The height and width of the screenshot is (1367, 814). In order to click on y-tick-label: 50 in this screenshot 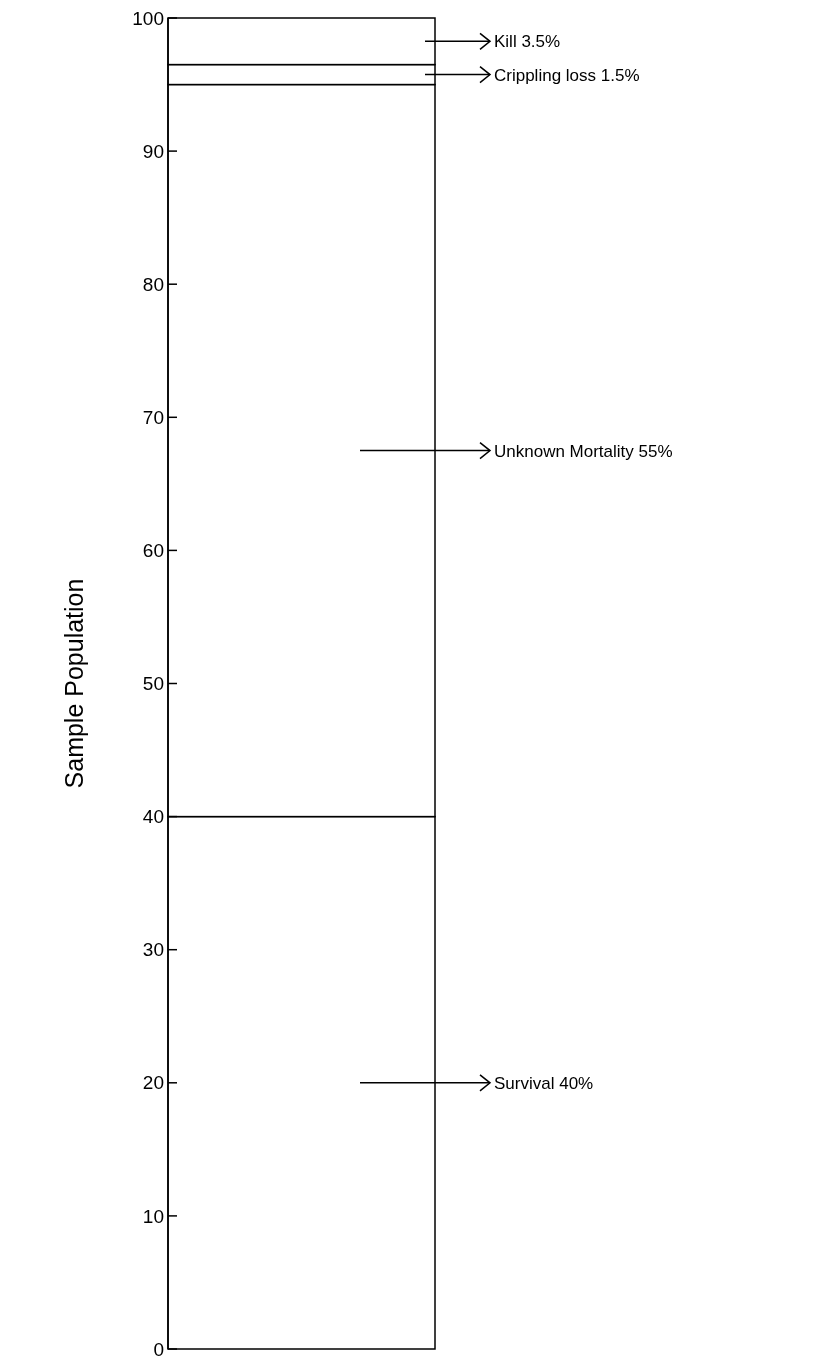, I will do `click(153, 684)`.